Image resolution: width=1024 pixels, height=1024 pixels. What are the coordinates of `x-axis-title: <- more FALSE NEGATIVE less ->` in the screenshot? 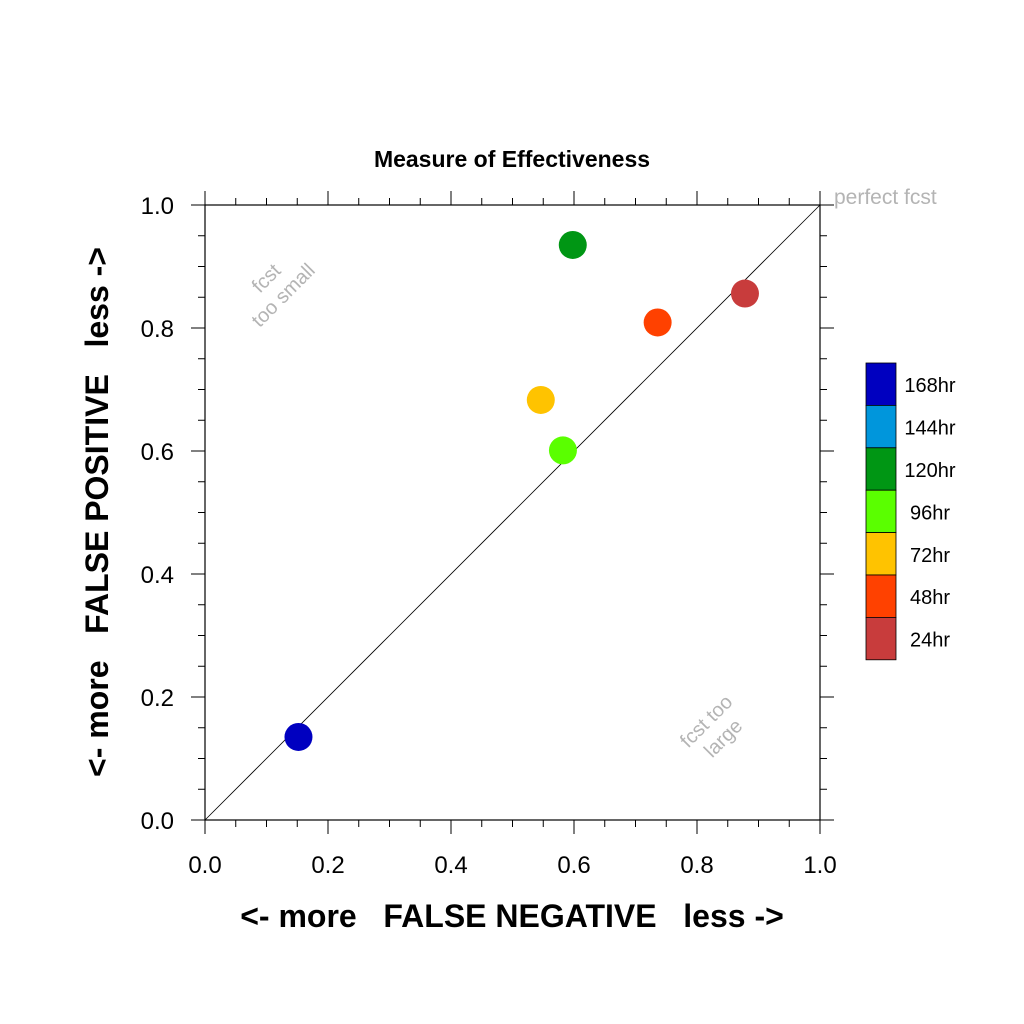 It's located at (512, 916).